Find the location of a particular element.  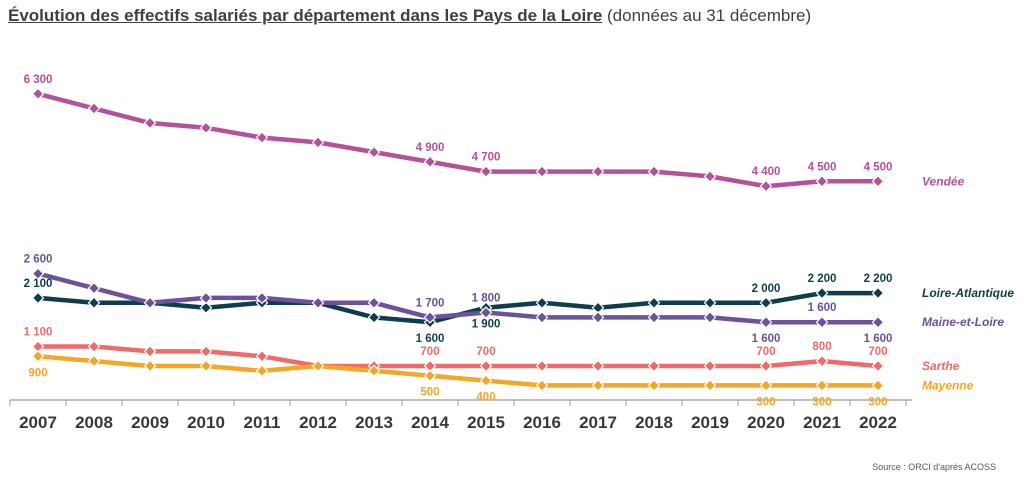

data-label: 1 100 is located at coordinates (38, 333).